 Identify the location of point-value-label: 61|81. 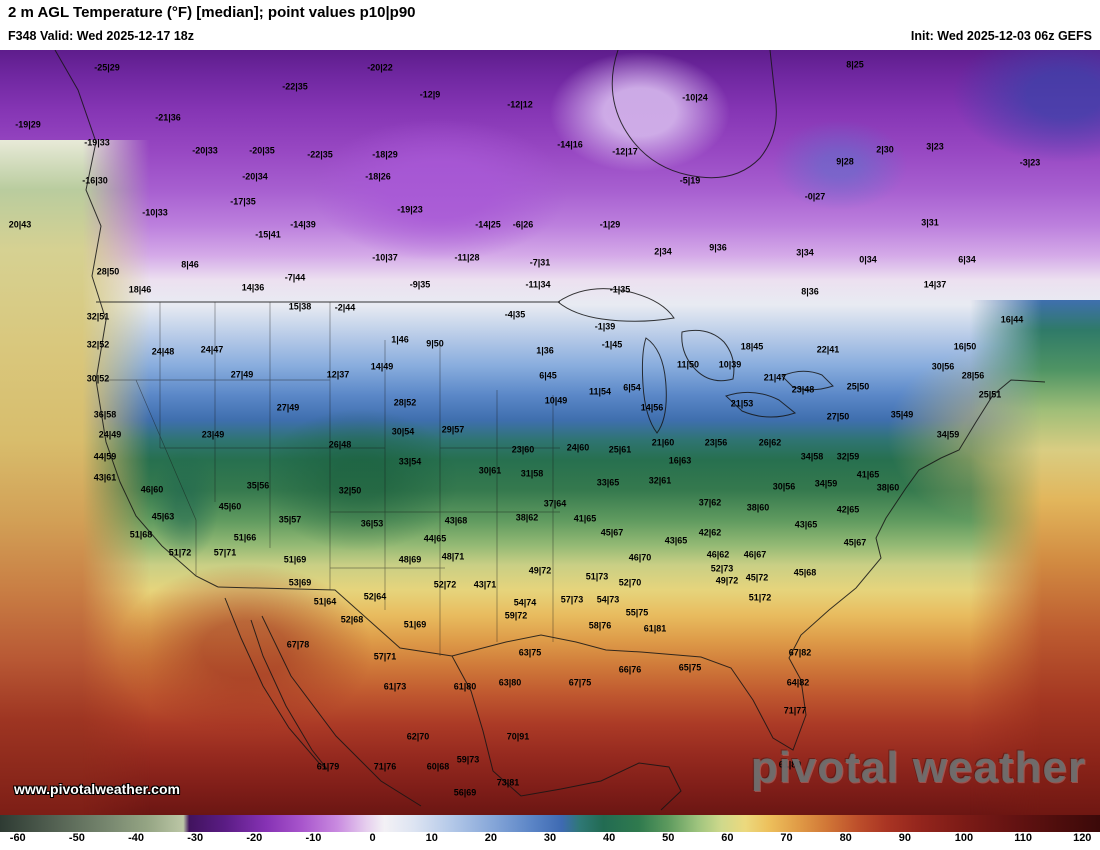
(655, 628).